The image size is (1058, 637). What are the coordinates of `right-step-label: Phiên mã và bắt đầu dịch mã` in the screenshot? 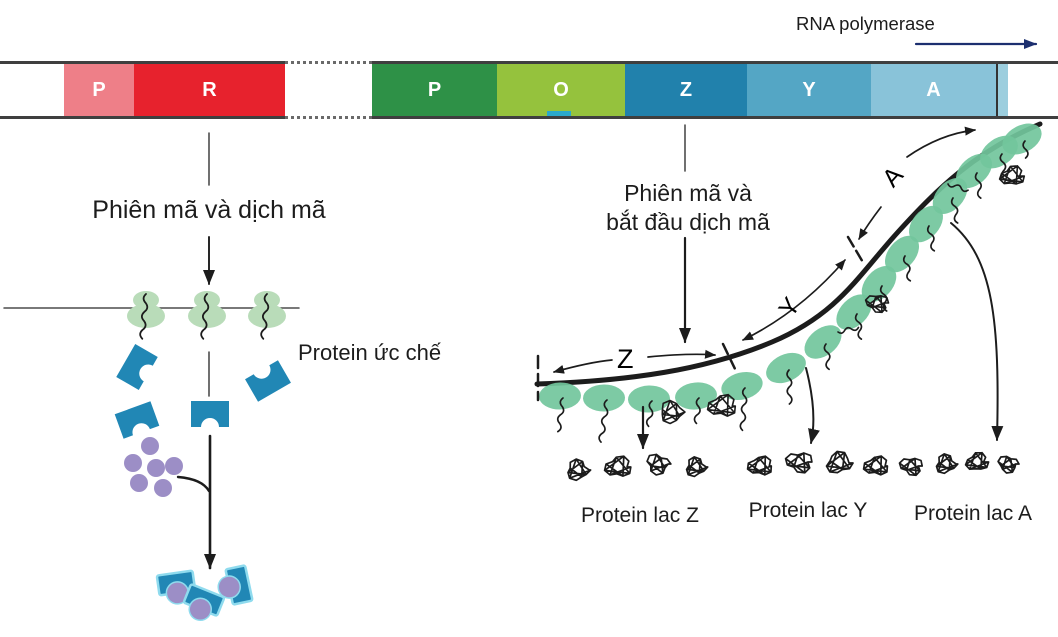 It's located at (688, 208).